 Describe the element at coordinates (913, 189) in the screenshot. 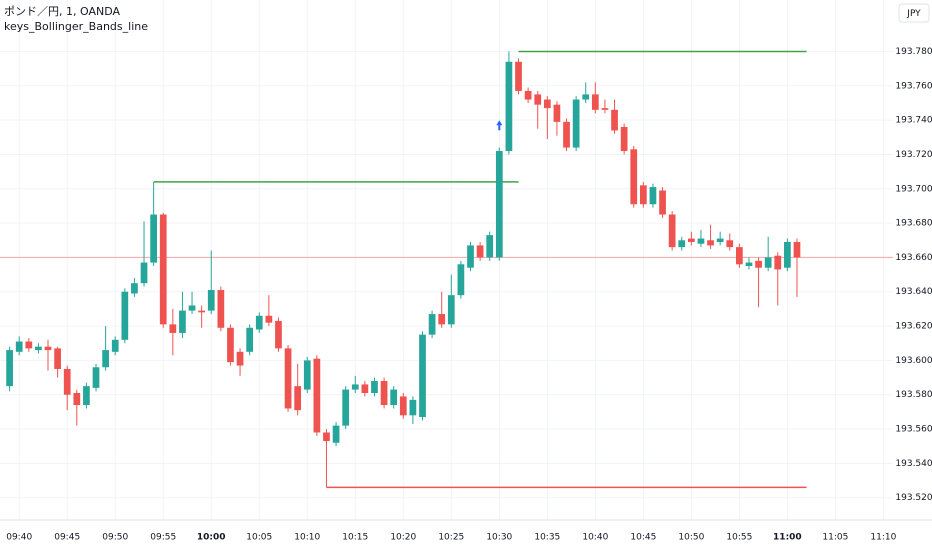

I see `y-tick-label: 193.700` at that location.